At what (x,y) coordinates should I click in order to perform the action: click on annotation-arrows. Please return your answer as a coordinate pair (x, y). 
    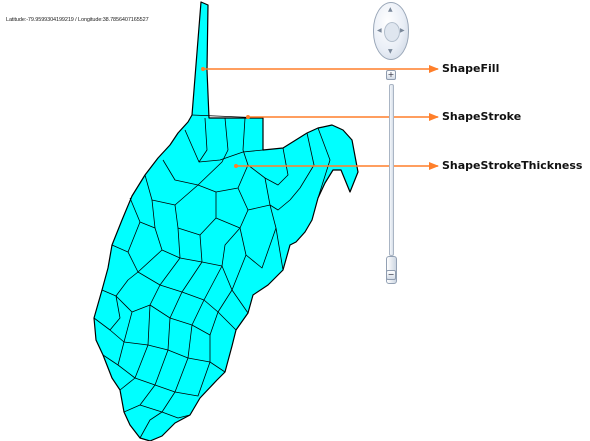
    Looking at the image, I should click on (320, 117).